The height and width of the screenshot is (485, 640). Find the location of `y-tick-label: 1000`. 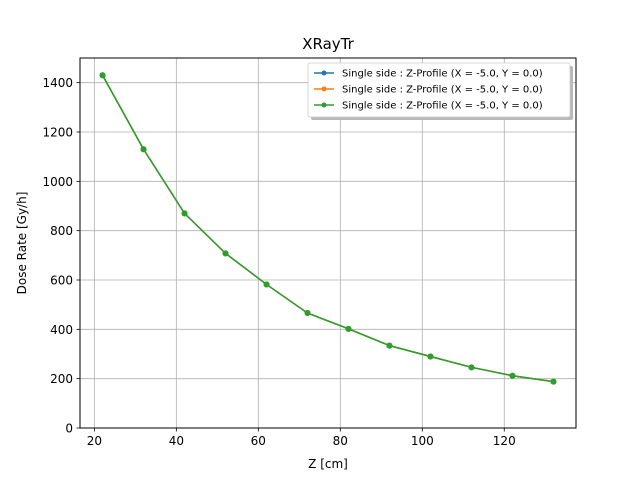

y-tick-label: 1000 is located at coordinates (57, 182).